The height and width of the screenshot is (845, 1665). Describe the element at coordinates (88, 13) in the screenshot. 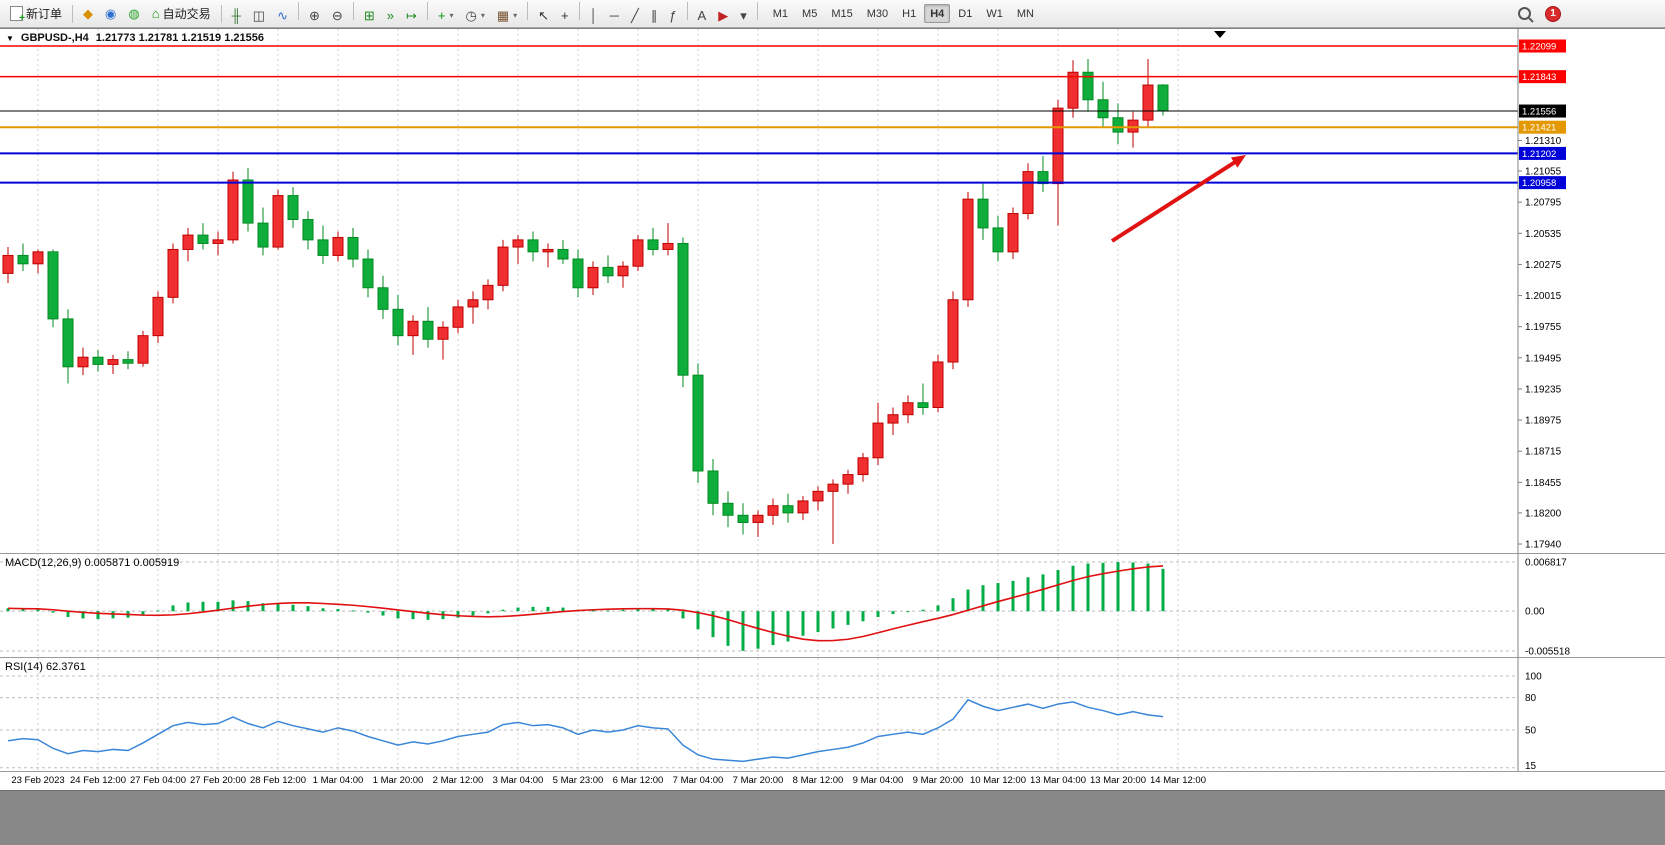

I see `market-button: ◆` at that location.